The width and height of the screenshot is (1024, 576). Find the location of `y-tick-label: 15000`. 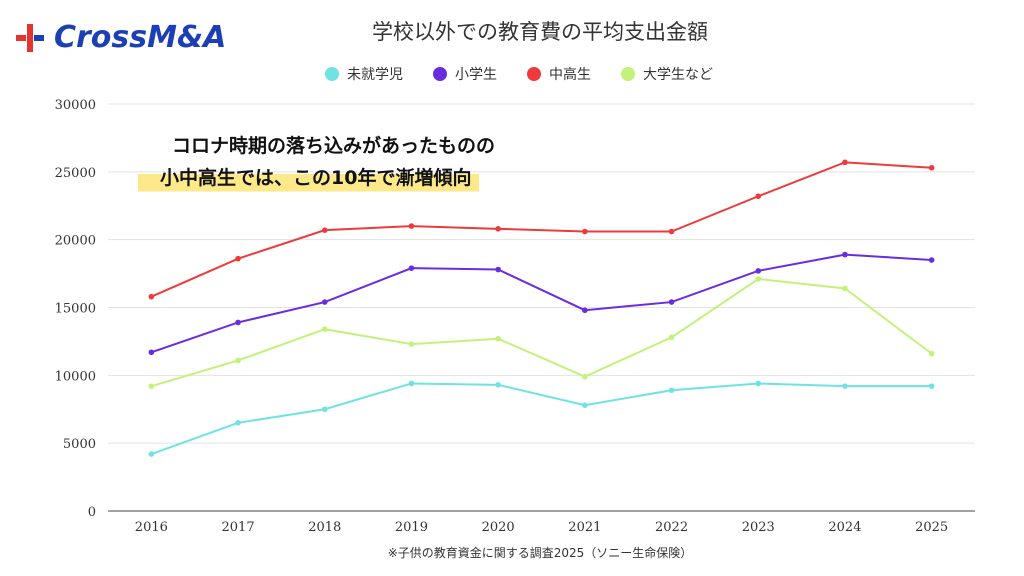

y-tick-label: 15000 is located at coordinates (75, 309).